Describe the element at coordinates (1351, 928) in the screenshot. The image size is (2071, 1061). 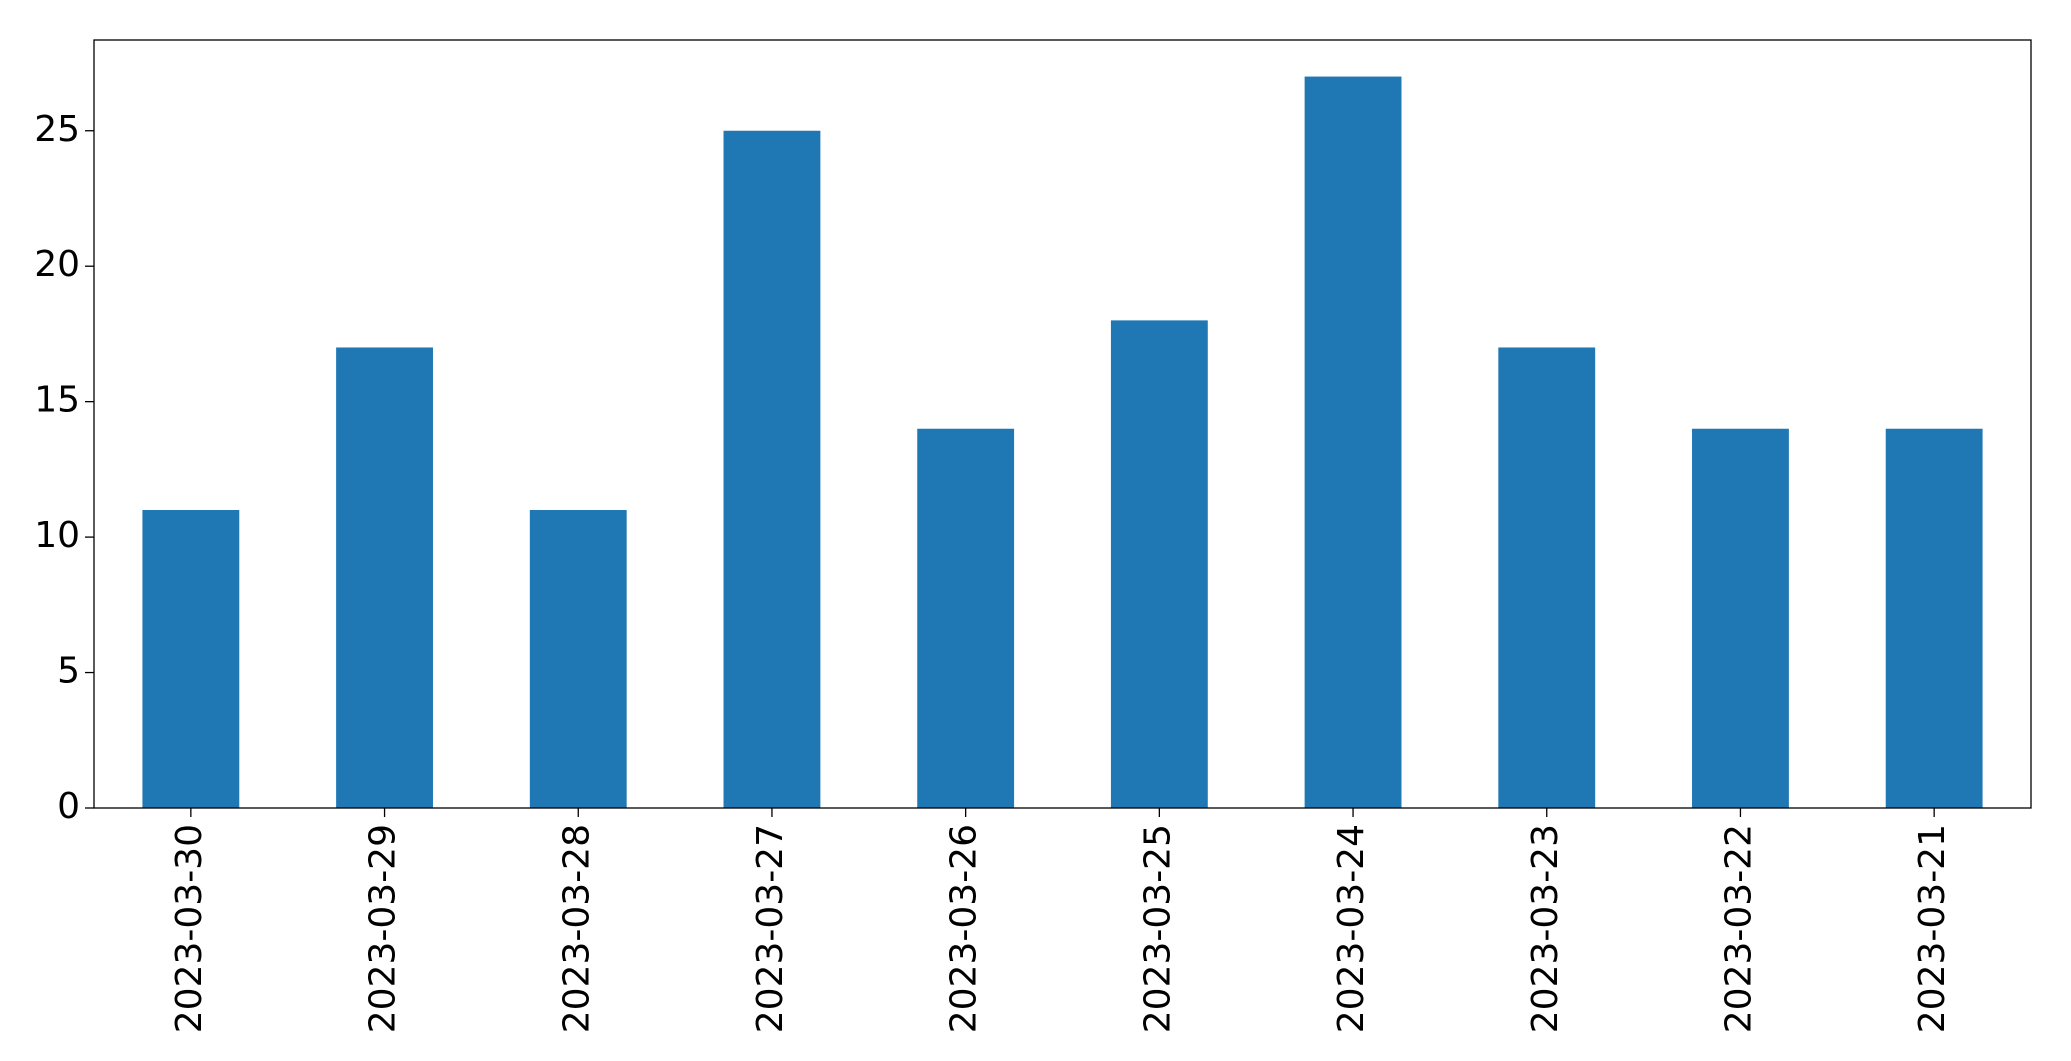
I see `x-tick-label: 2023-03-24` at that location.